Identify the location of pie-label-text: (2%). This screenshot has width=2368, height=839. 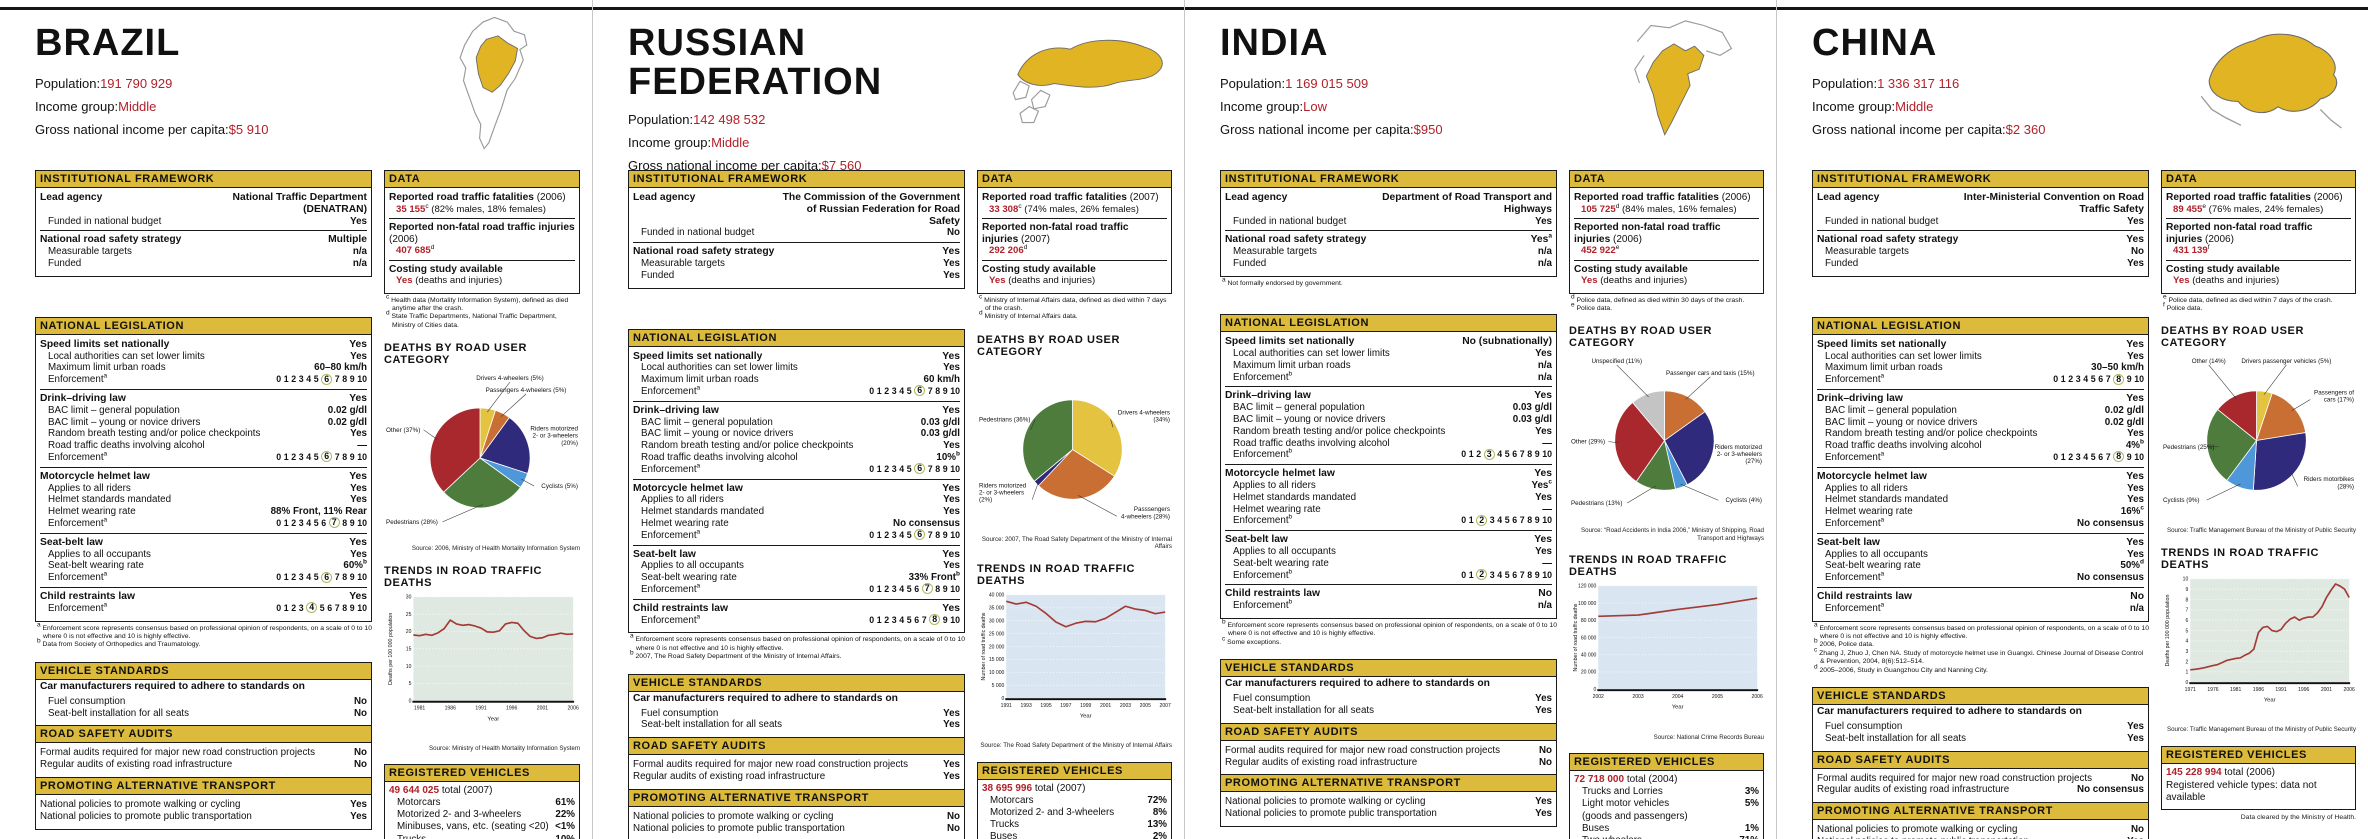
(985, 499).